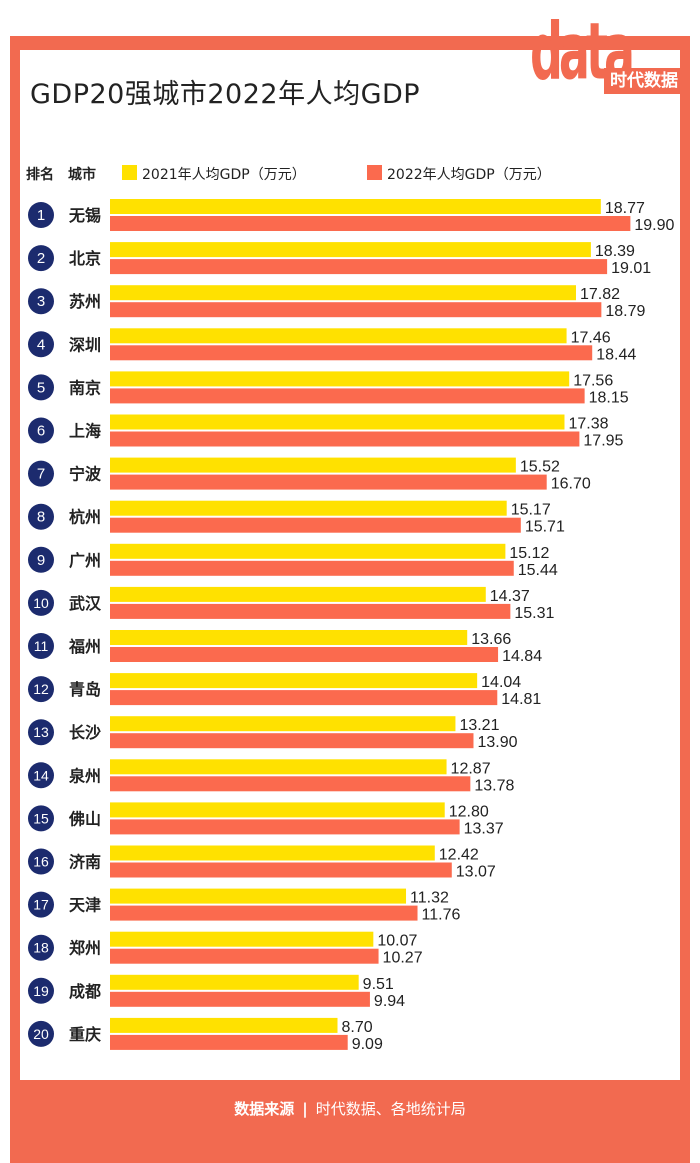 Image resolution: width=700 pixels, height=1163 pixels. Describe the element at coordinates (85, 905) in the screenshot. I see `city-label: 天津` at that location.